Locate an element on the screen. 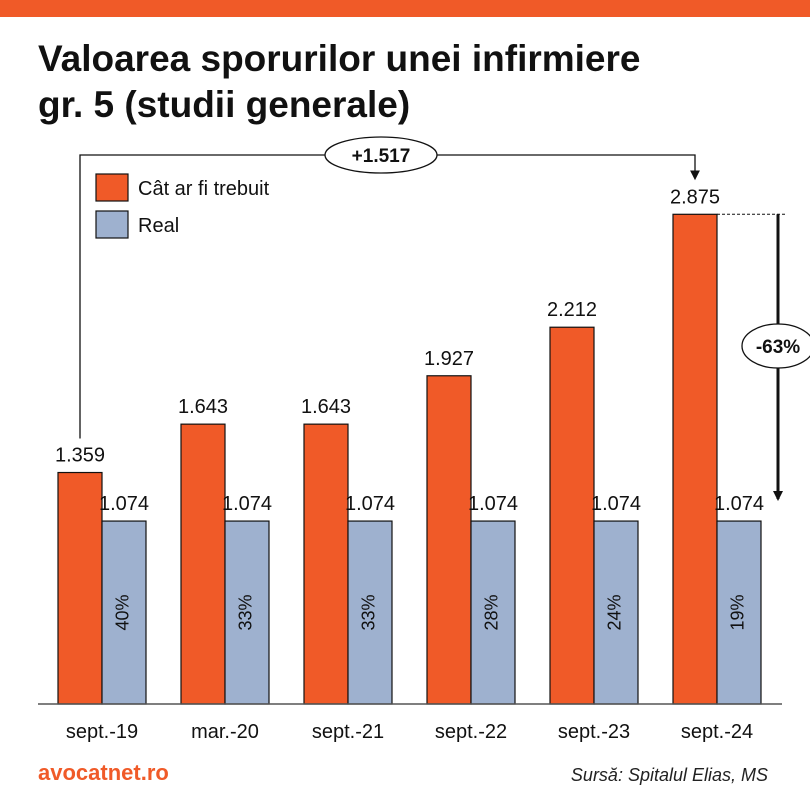 This screenshot has width=810, height=810. decrease-bubble is located at coordinates (775, 346).